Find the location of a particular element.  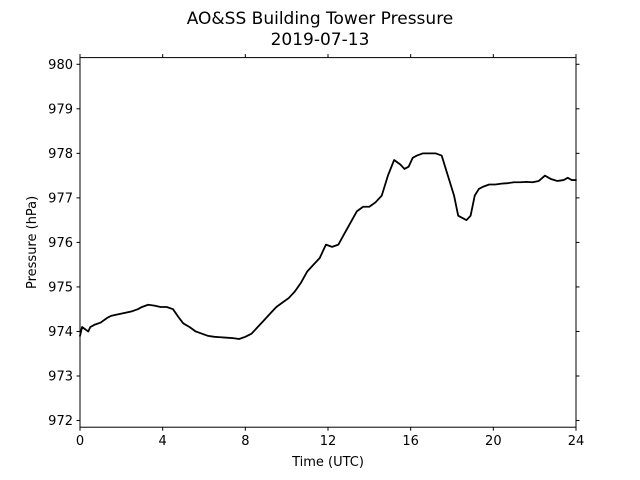

y-axis-label: Pressure (hPa) is located at coordinates (32, 242).